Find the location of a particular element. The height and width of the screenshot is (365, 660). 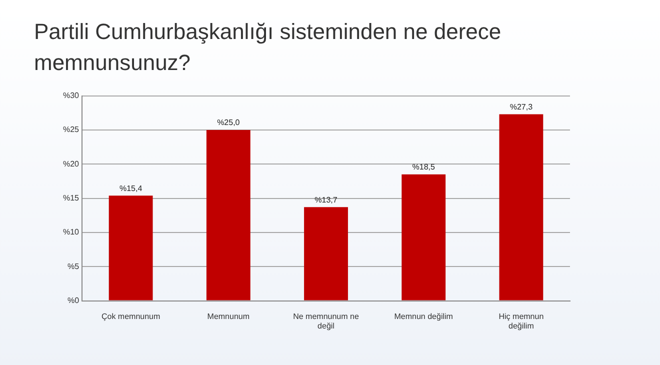

y-tick-label: %0 is located at coordinates (73, 301).